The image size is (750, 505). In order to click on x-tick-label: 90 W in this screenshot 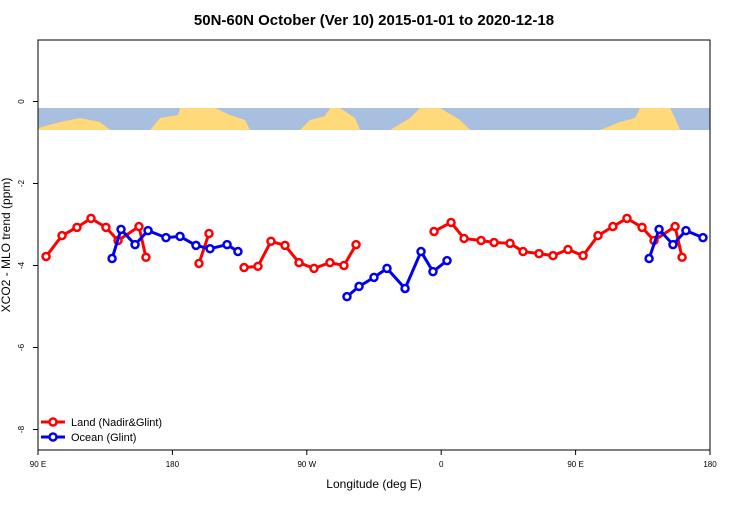, I will do `click(306, 464)`.